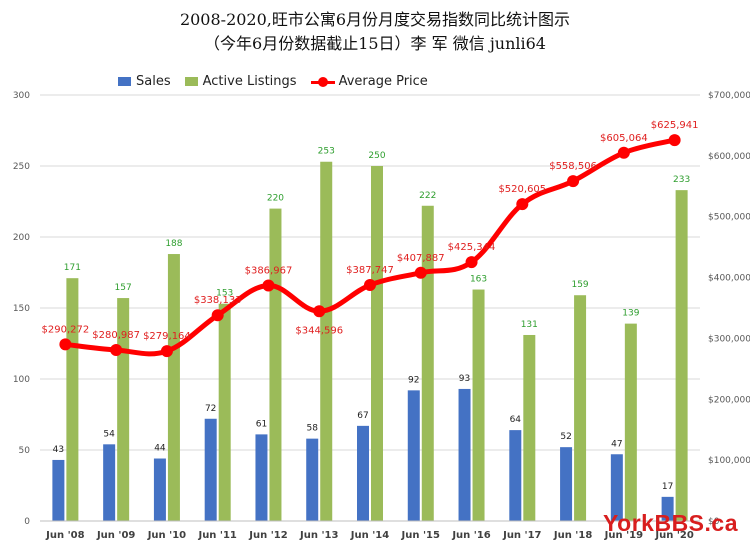  I want to click on data-label-listings: 163, so click(478, 280).